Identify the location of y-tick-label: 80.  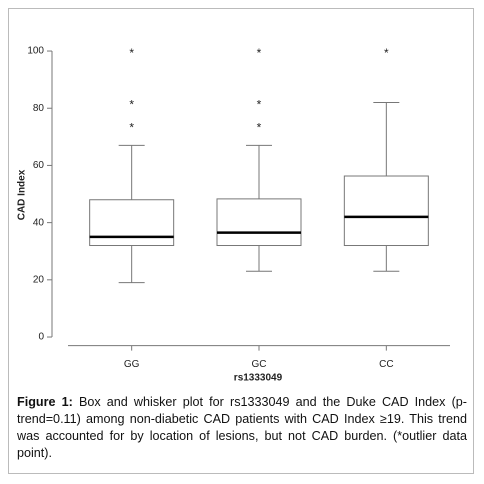
(39, 108).